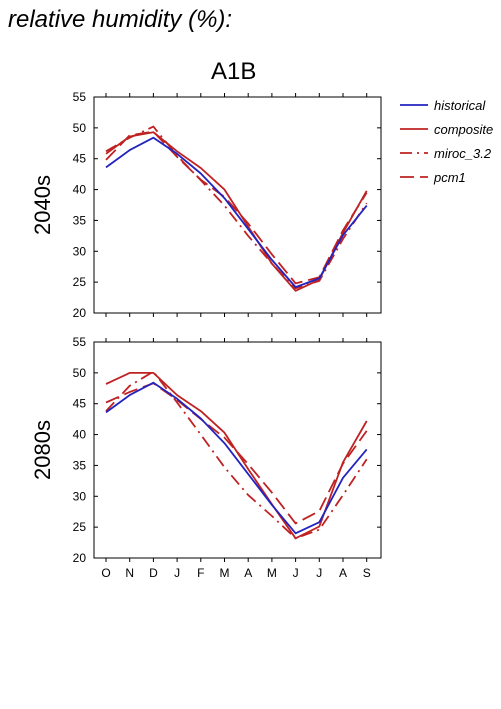 This screenshot has width=501, height=709. Describe the element at coordinates (120, 19) in the screenshot. I see `chart-heading: relative humidity (%):` at that location.